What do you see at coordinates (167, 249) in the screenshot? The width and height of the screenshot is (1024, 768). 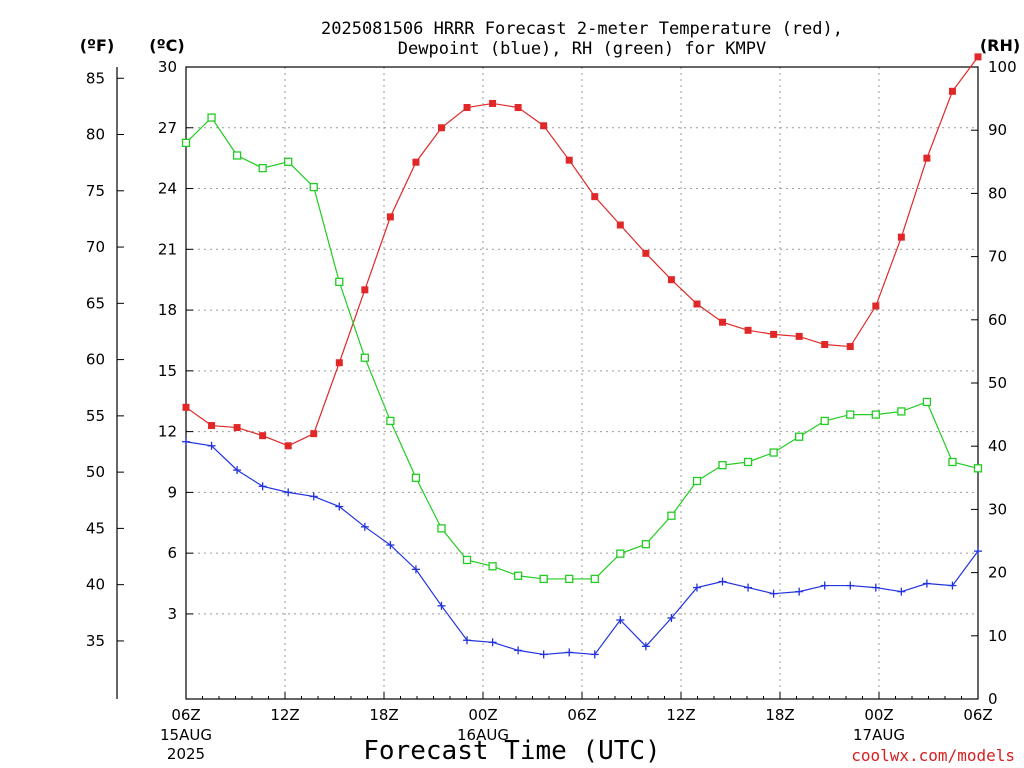 I see `celsius-tick-label: 21` at bounding box center [167, 249].